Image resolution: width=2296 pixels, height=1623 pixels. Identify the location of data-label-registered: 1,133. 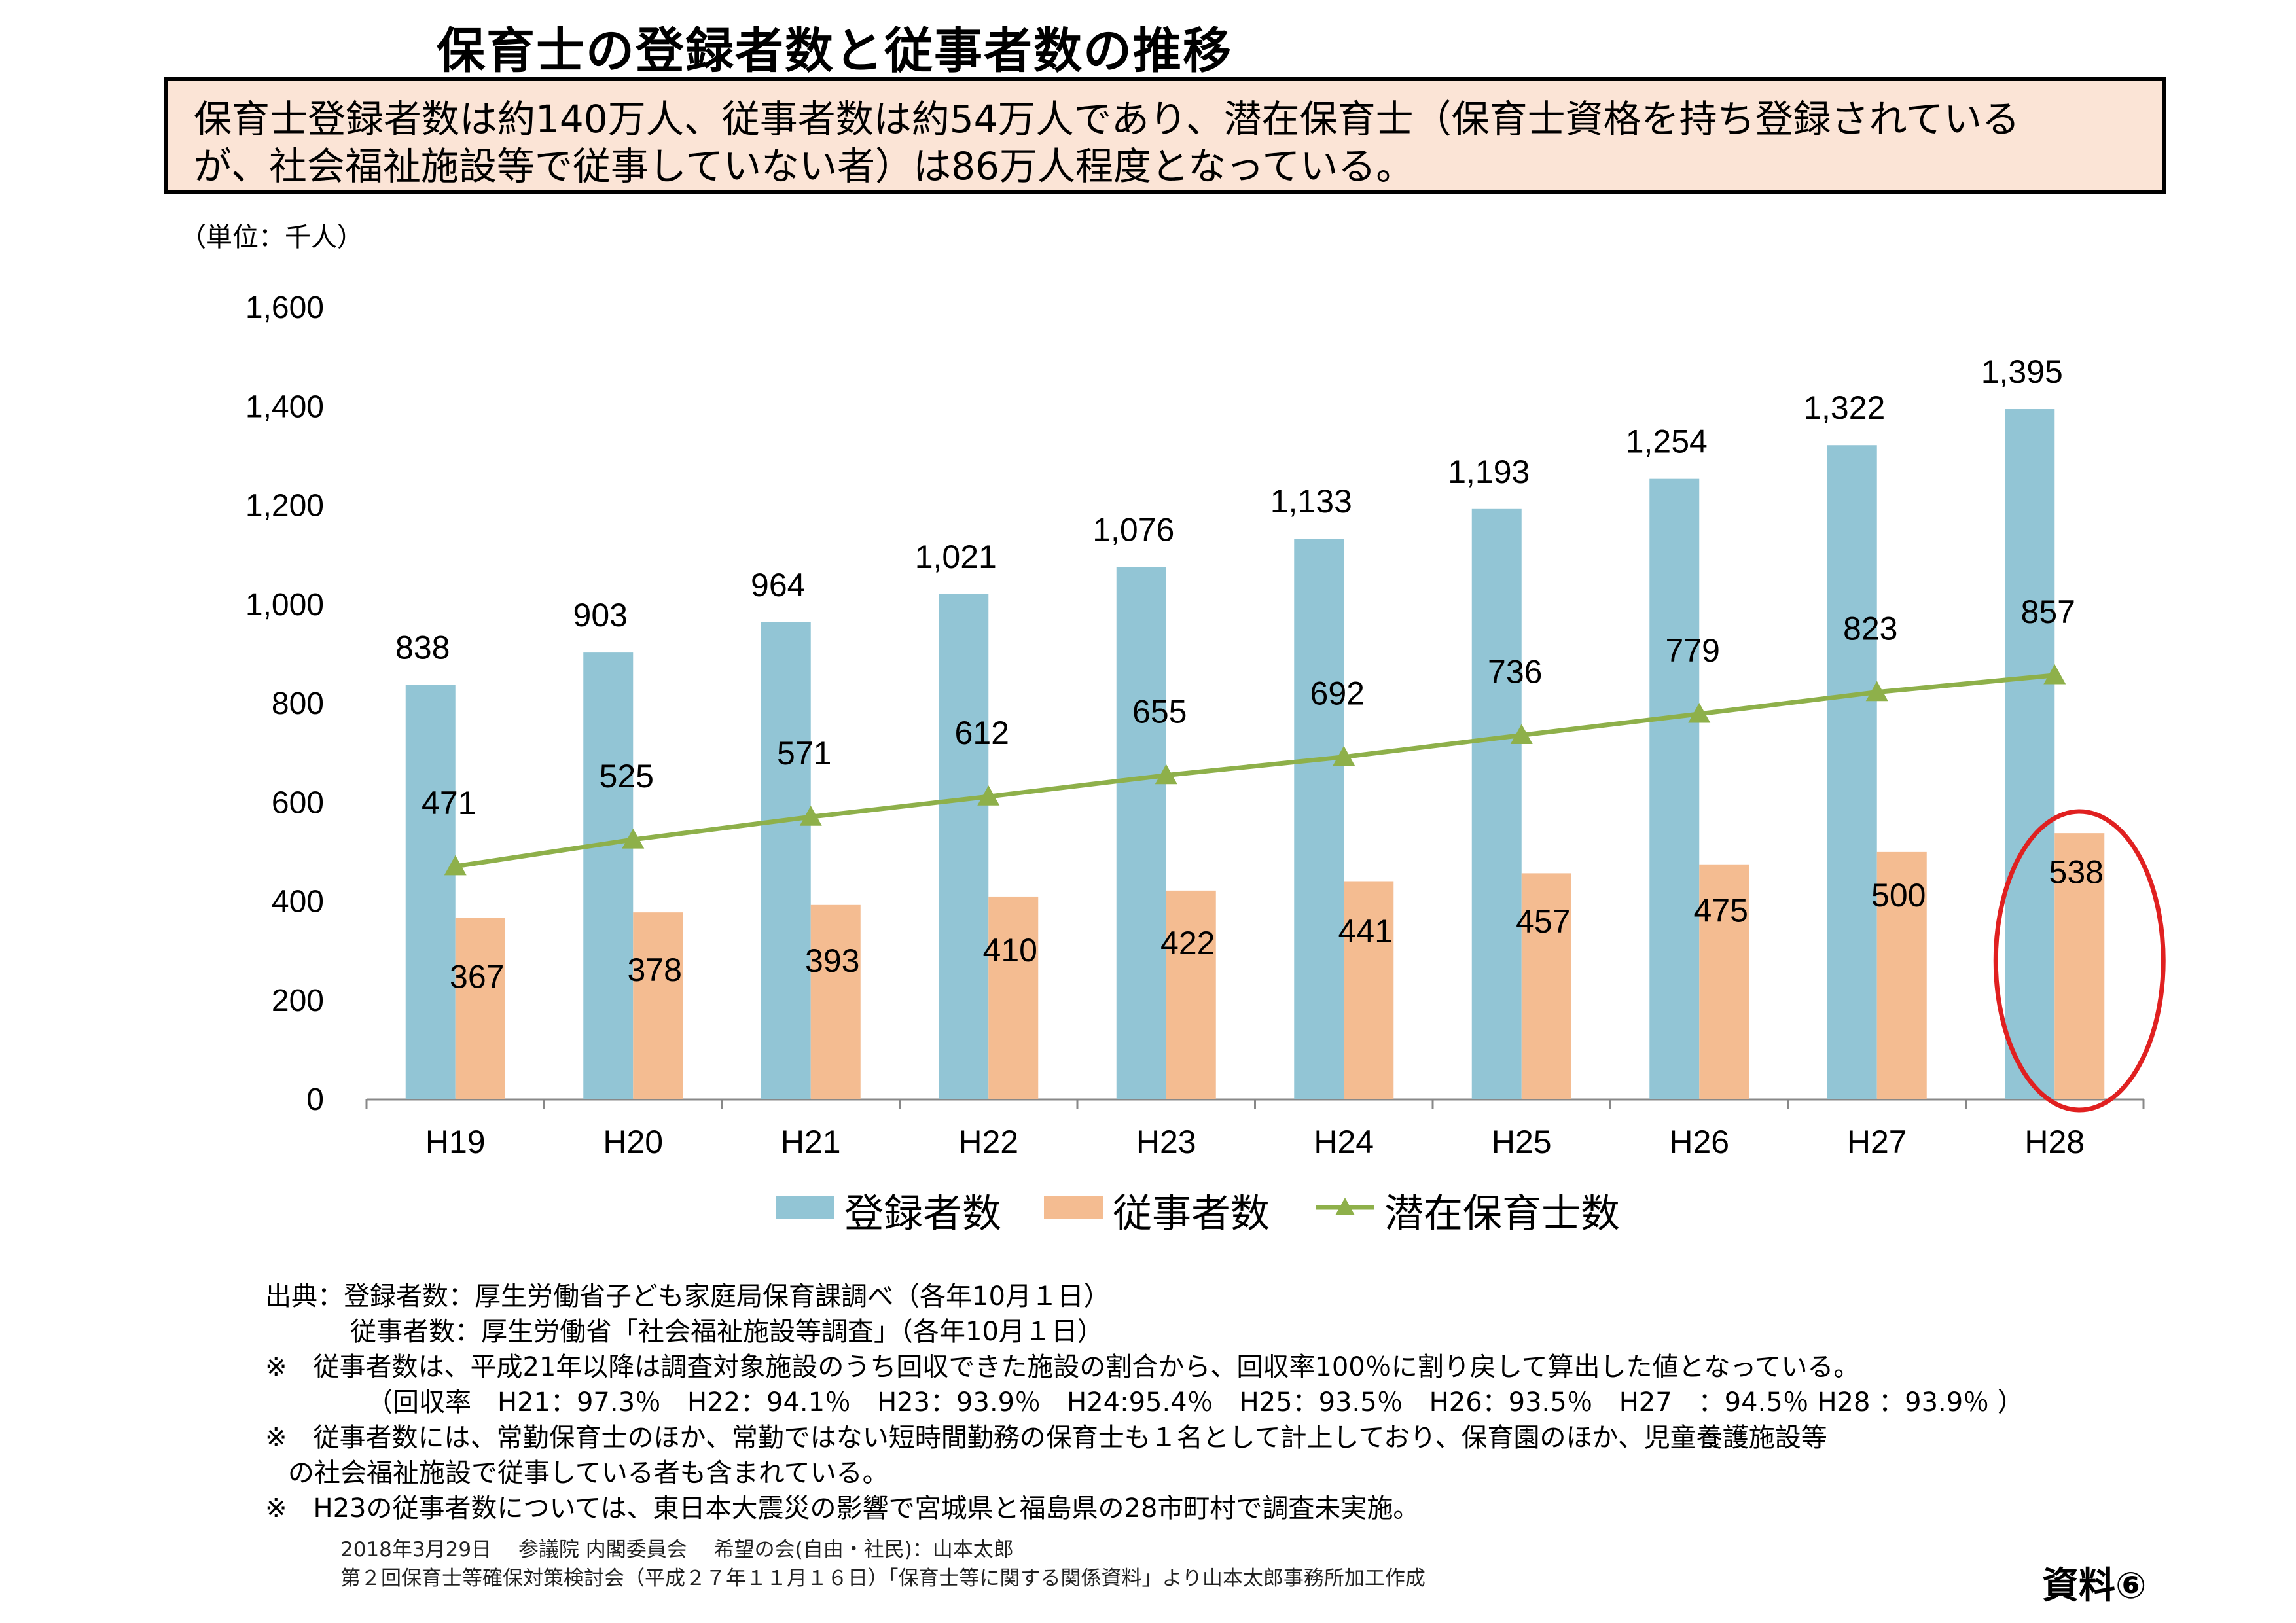
(1311, 501).